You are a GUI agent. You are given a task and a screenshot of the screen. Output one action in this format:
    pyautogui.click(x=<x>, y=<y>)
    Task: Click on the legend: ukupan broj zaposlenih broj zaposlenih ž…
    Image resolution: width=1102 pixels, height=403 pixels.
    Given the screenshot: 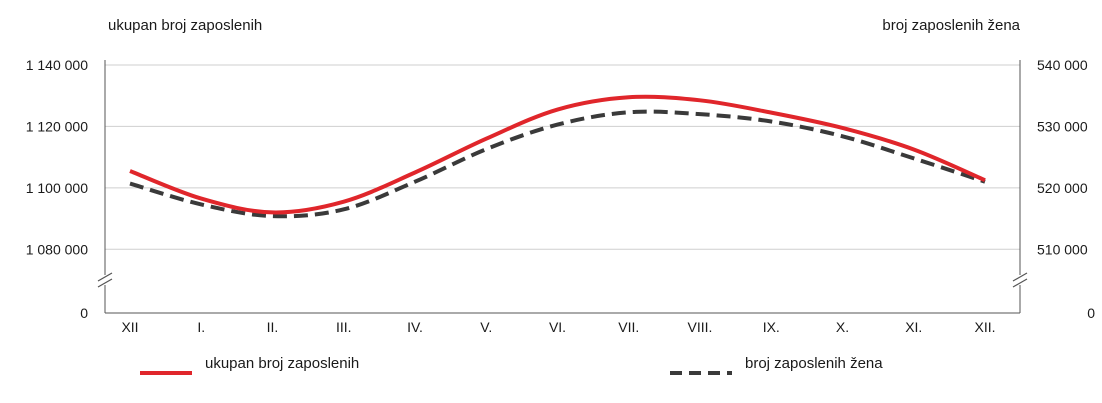 What is the action you would take?
    pyautogui.click(x=511, y=365)
    